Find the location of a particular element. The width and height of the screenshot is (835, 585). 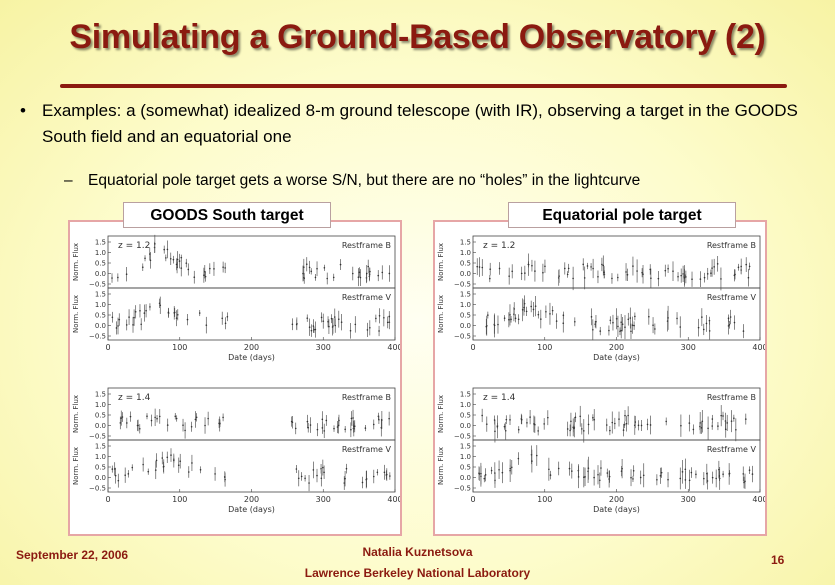

x-tick-label: 100 is located at coordinates (544, 347).